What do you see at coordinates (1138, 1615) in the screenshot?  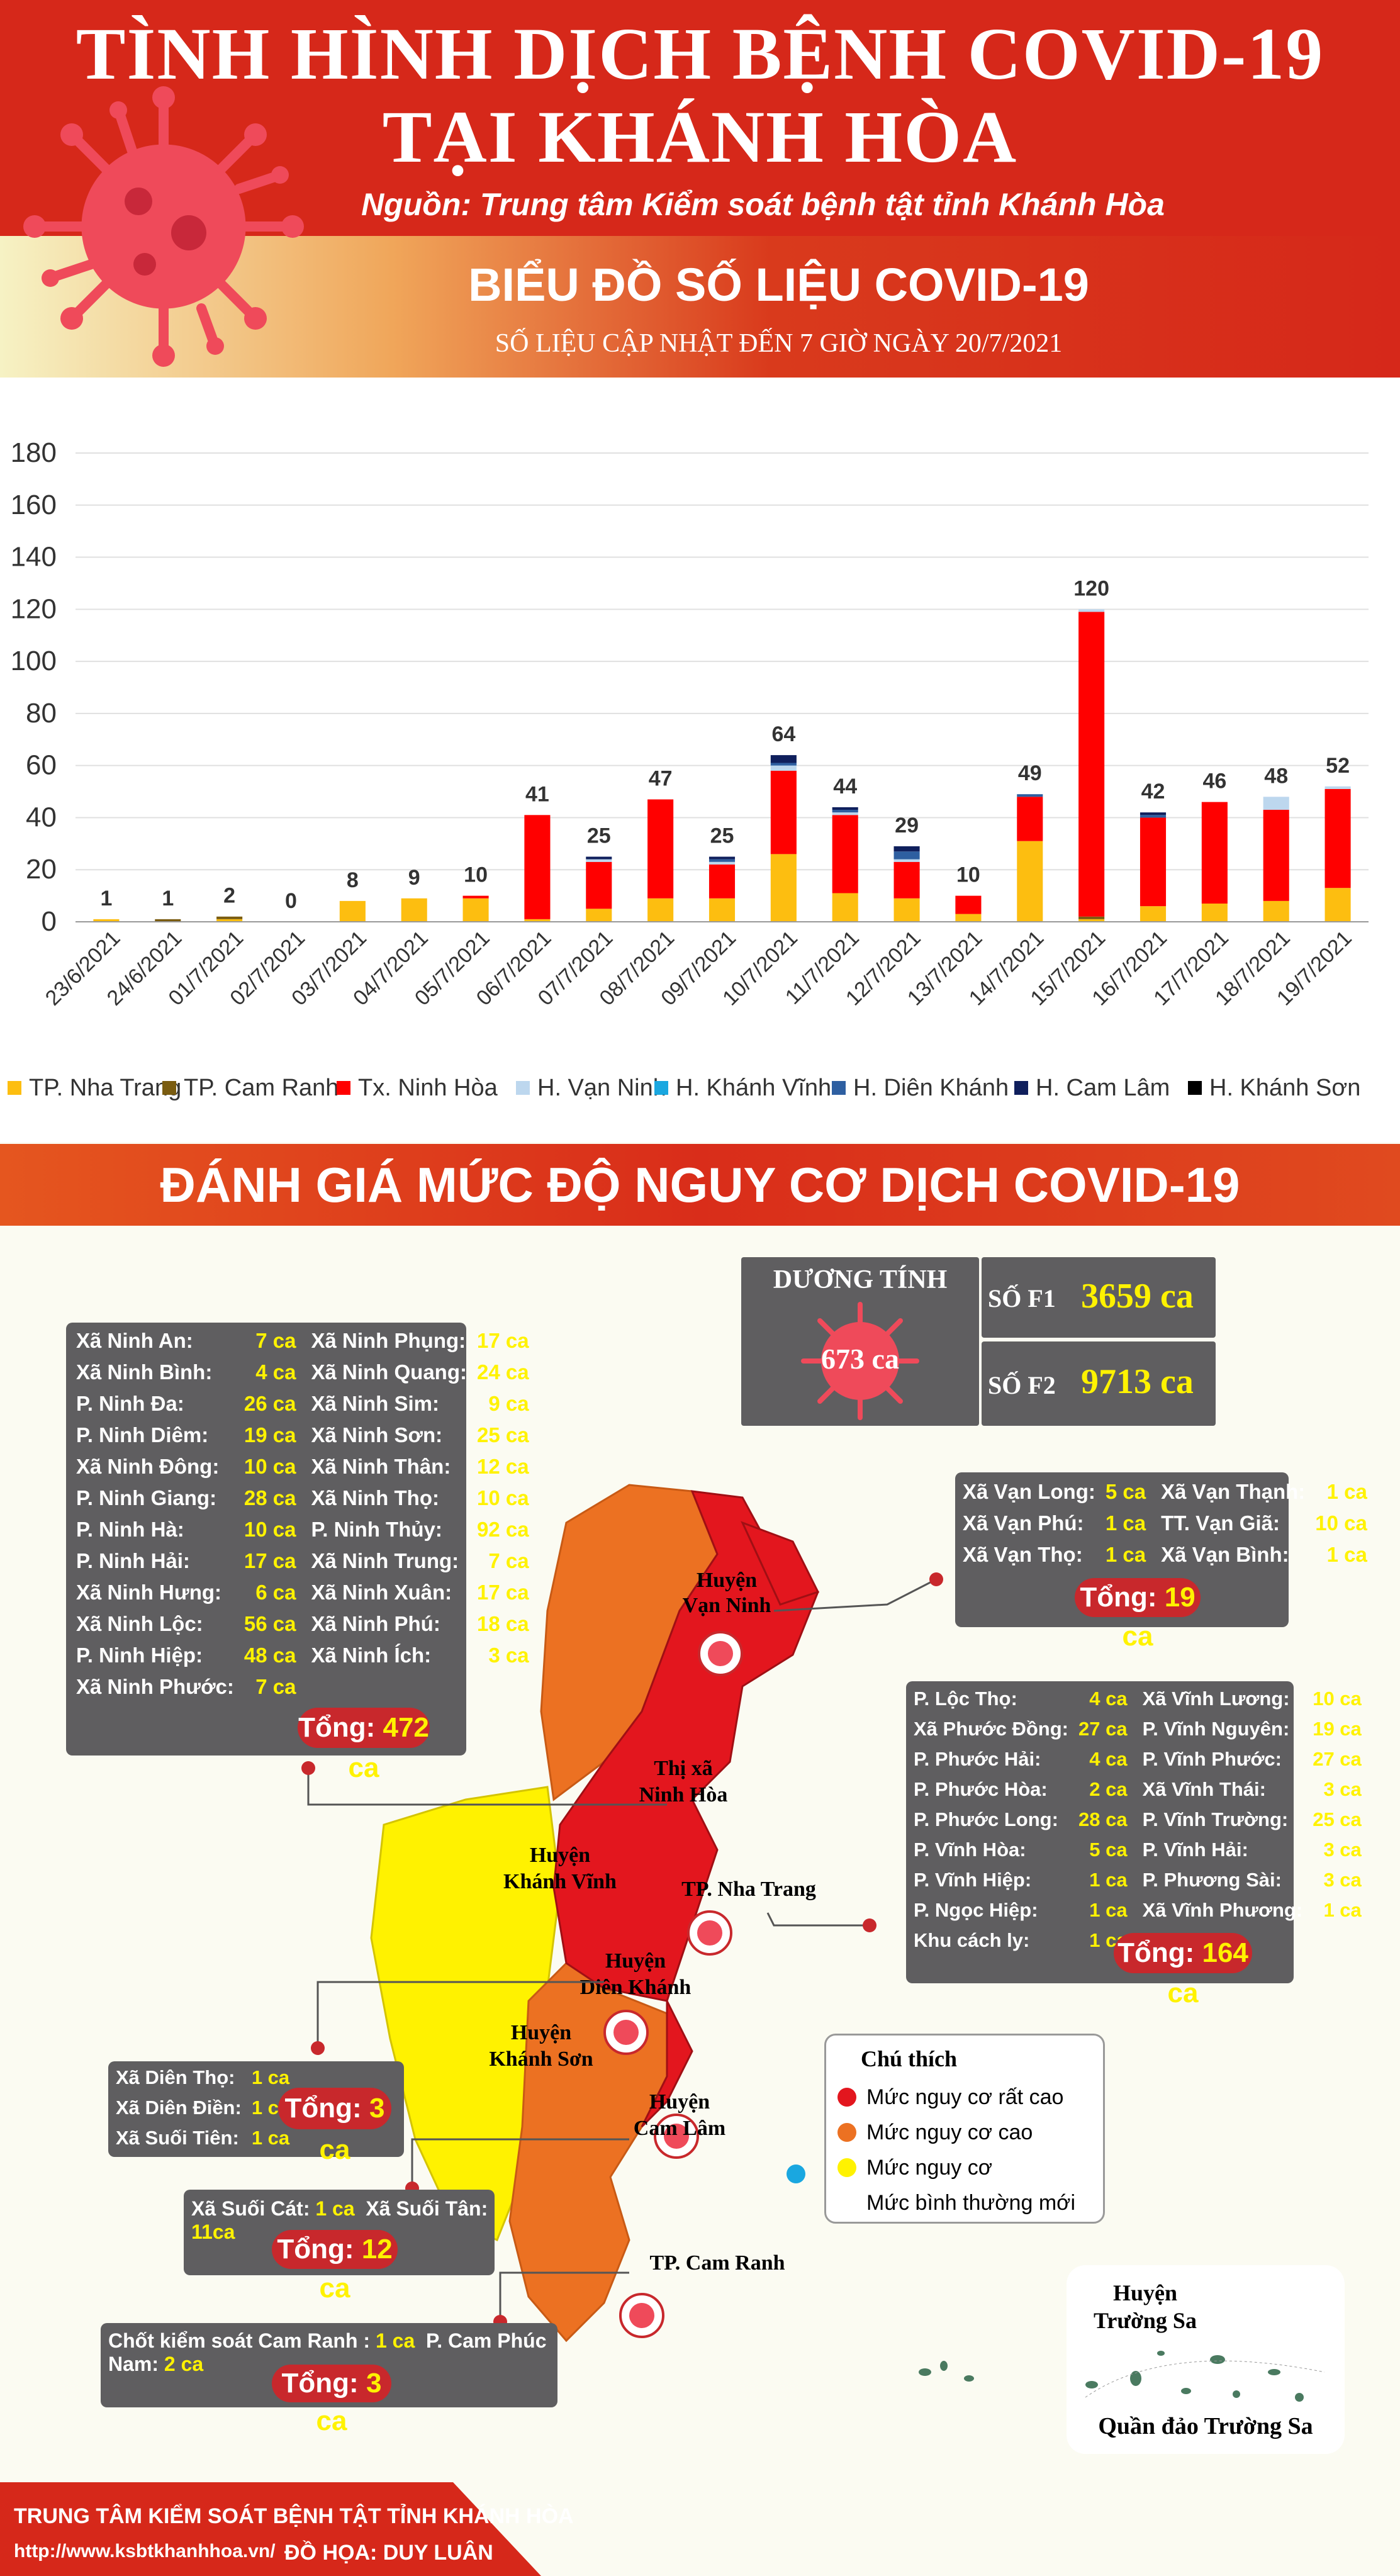 I see `van-ninh-total: Tổng: 19 ca` at bounding box center [1138, 1615].